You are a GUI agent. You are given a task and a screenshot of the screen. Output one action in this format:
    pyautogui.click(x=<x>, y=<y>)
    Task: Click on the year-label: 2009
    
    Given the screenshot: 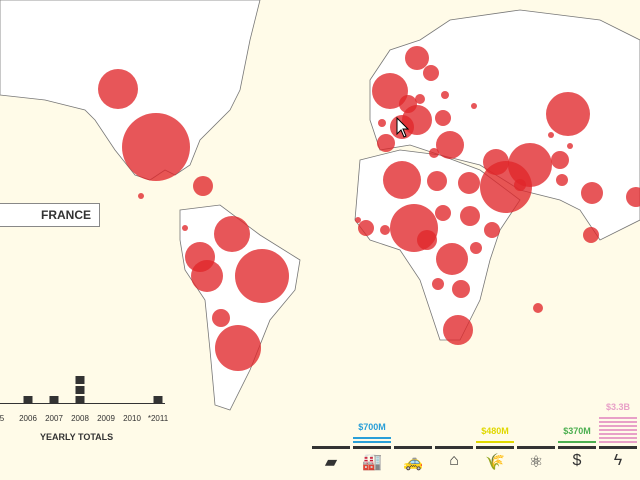 What is the action you would take?
    pyautogui.click(x=106, y=418)
    